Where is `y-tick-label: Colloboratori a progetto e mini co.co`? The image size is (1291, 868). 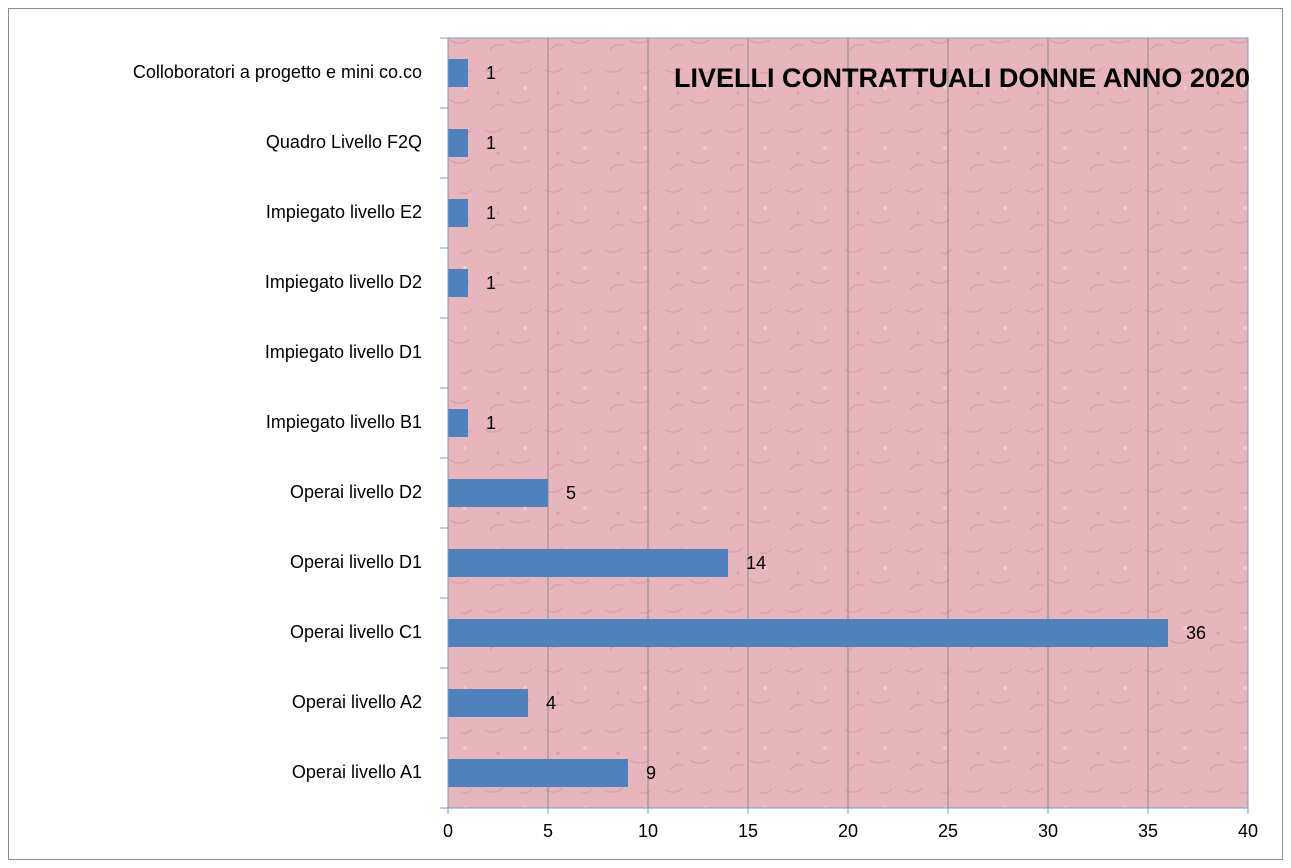 y-tick-label: Colloboratori a progetto e mini co.co is located at coordinates (277, 72).